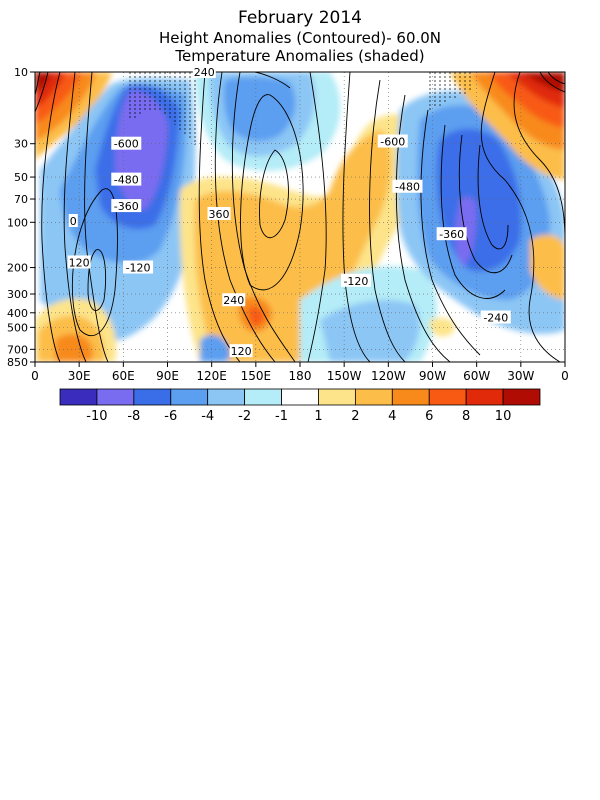 This screenshot has height=800, width=600. Describe the element at coordinates (355, 416) in the screenshot. I see `colorbar-label: 2` at that location.